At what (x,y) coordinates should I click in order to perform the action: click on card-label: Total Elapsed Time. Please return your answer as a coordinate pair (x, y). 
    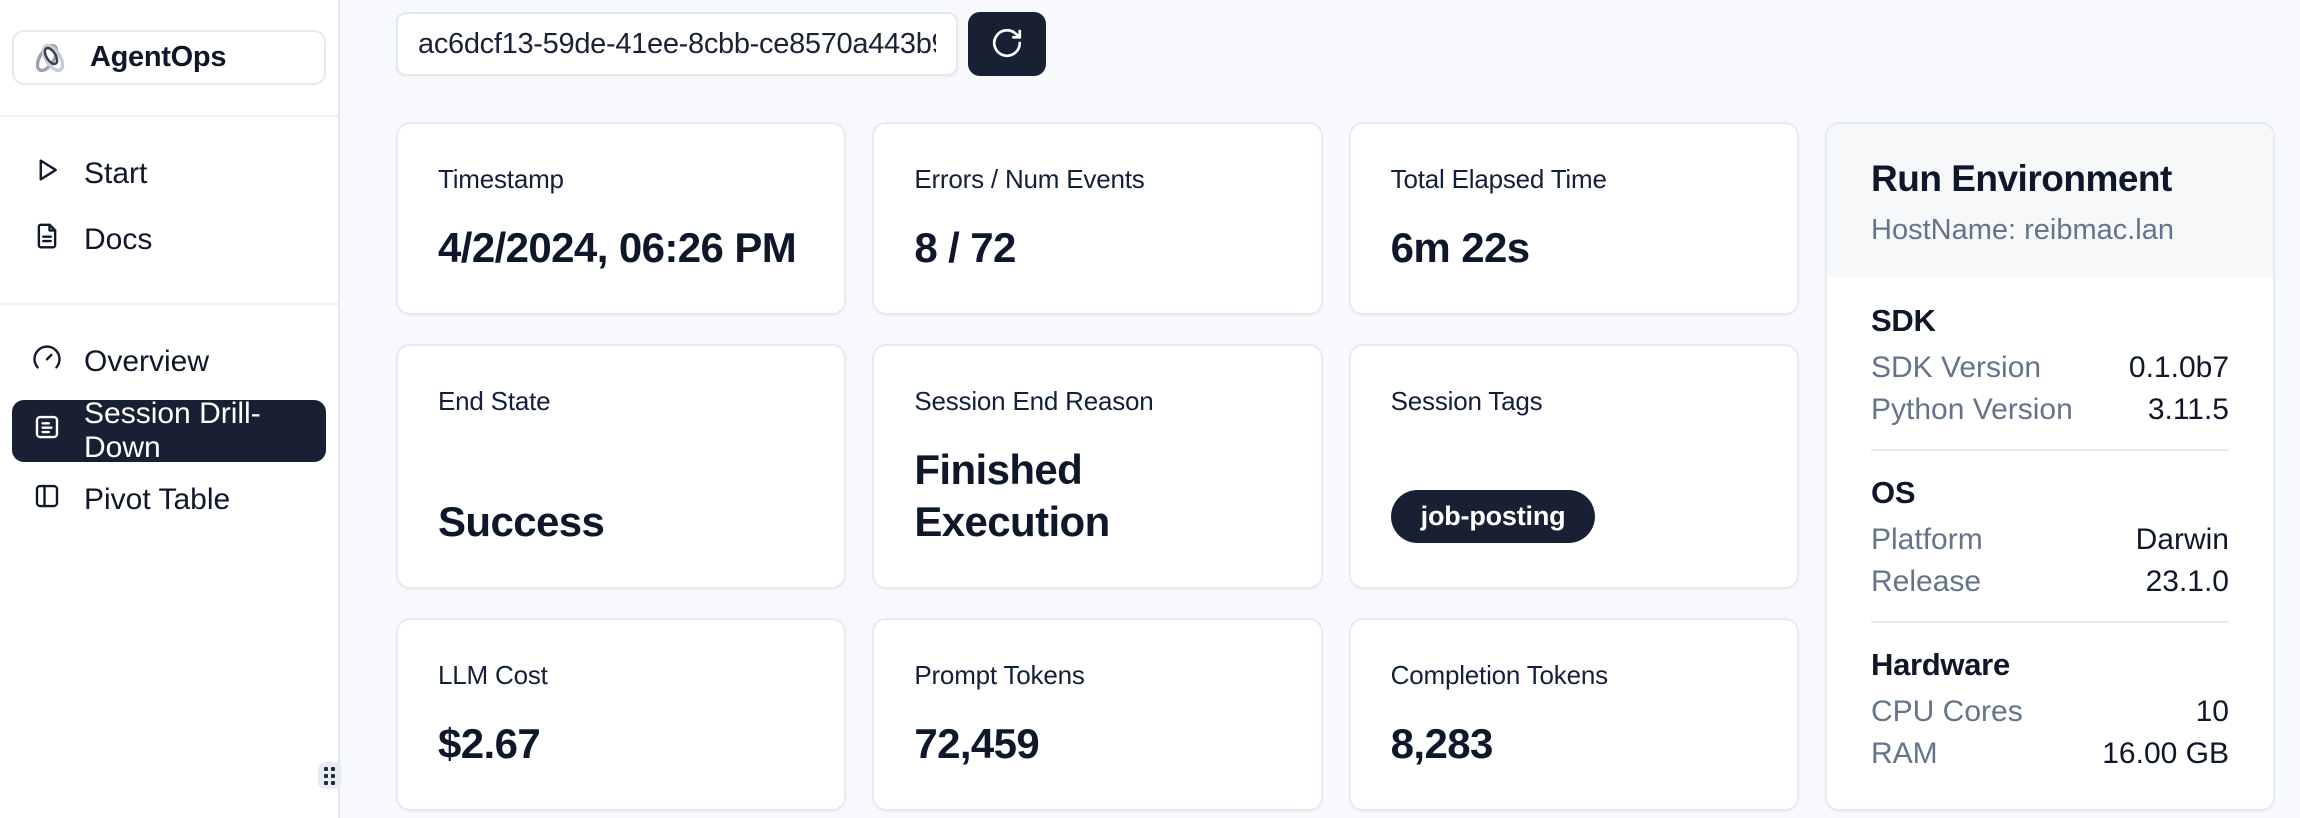
    Looking at the image, I should click on (1498, 179).